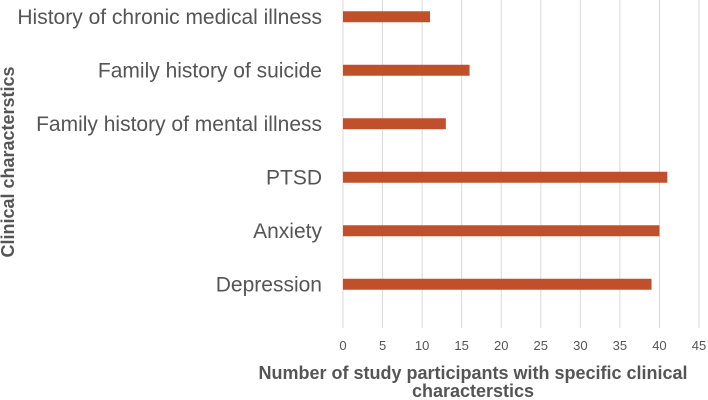  What do you see at coordinates (269, 284) in the screenshot?
I see `category-label: Depression` at bounding box center [269, 284].